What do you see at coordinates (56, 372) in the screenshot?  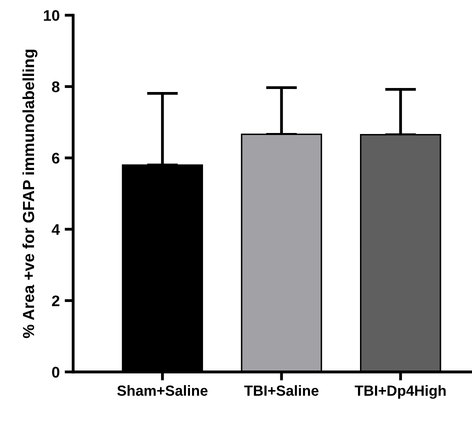 I see `y-tick-label: 0` at bounding box center [56, 372].